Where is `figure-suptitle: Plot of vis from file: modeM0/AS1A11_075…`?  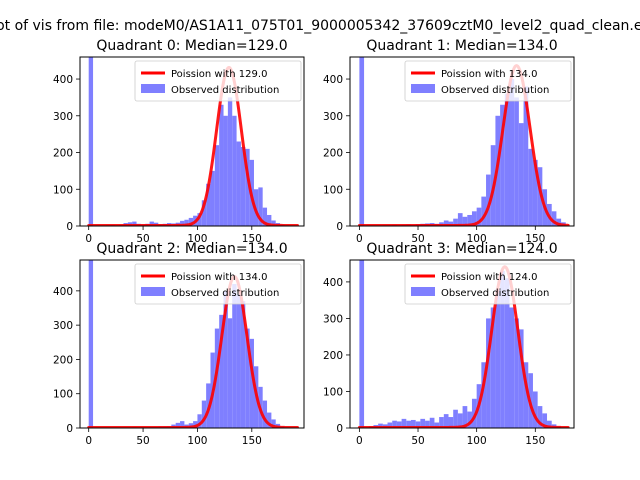 figure-suptitle: Plot of vis from file: modeM0/AS1A11_075… is located at coordinates (320, 26).